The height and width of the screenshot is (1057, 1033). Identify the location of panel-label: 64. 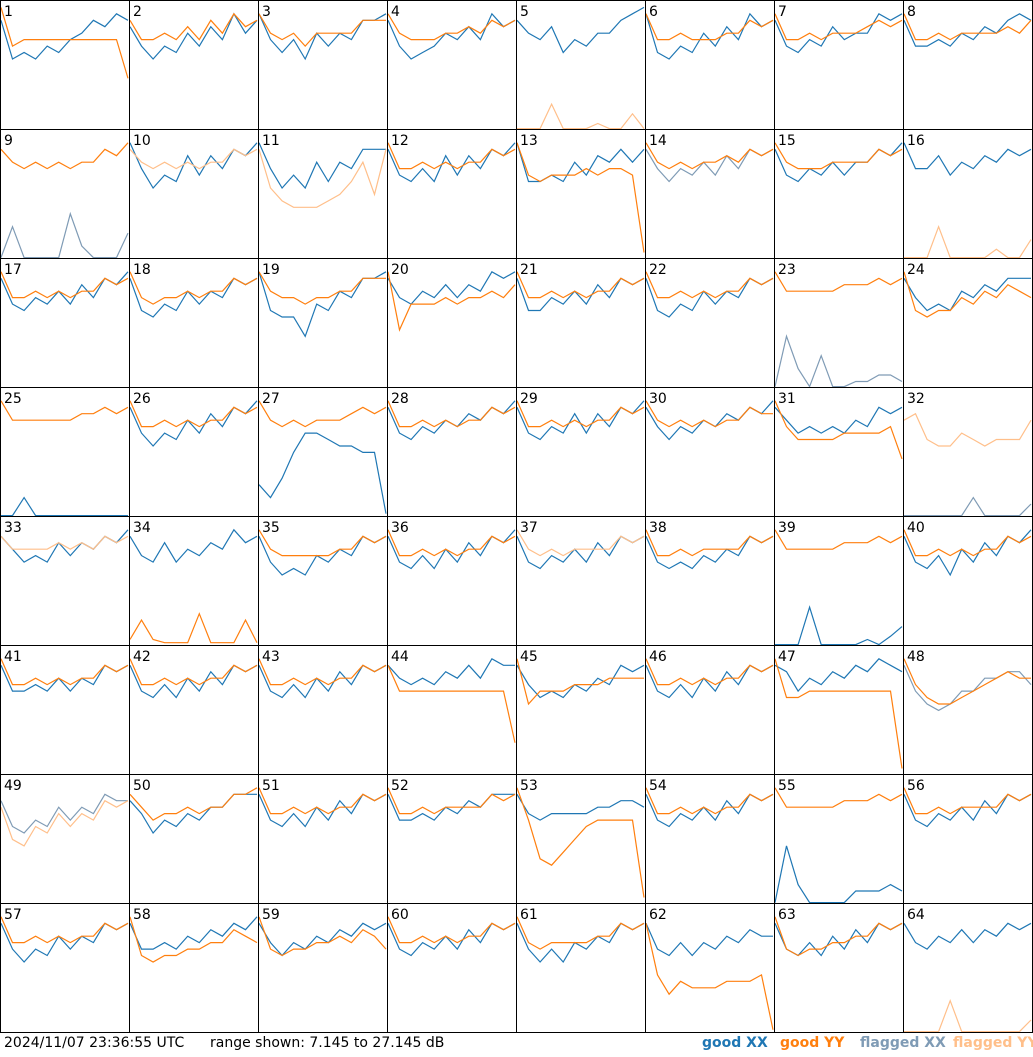
(916, 915).